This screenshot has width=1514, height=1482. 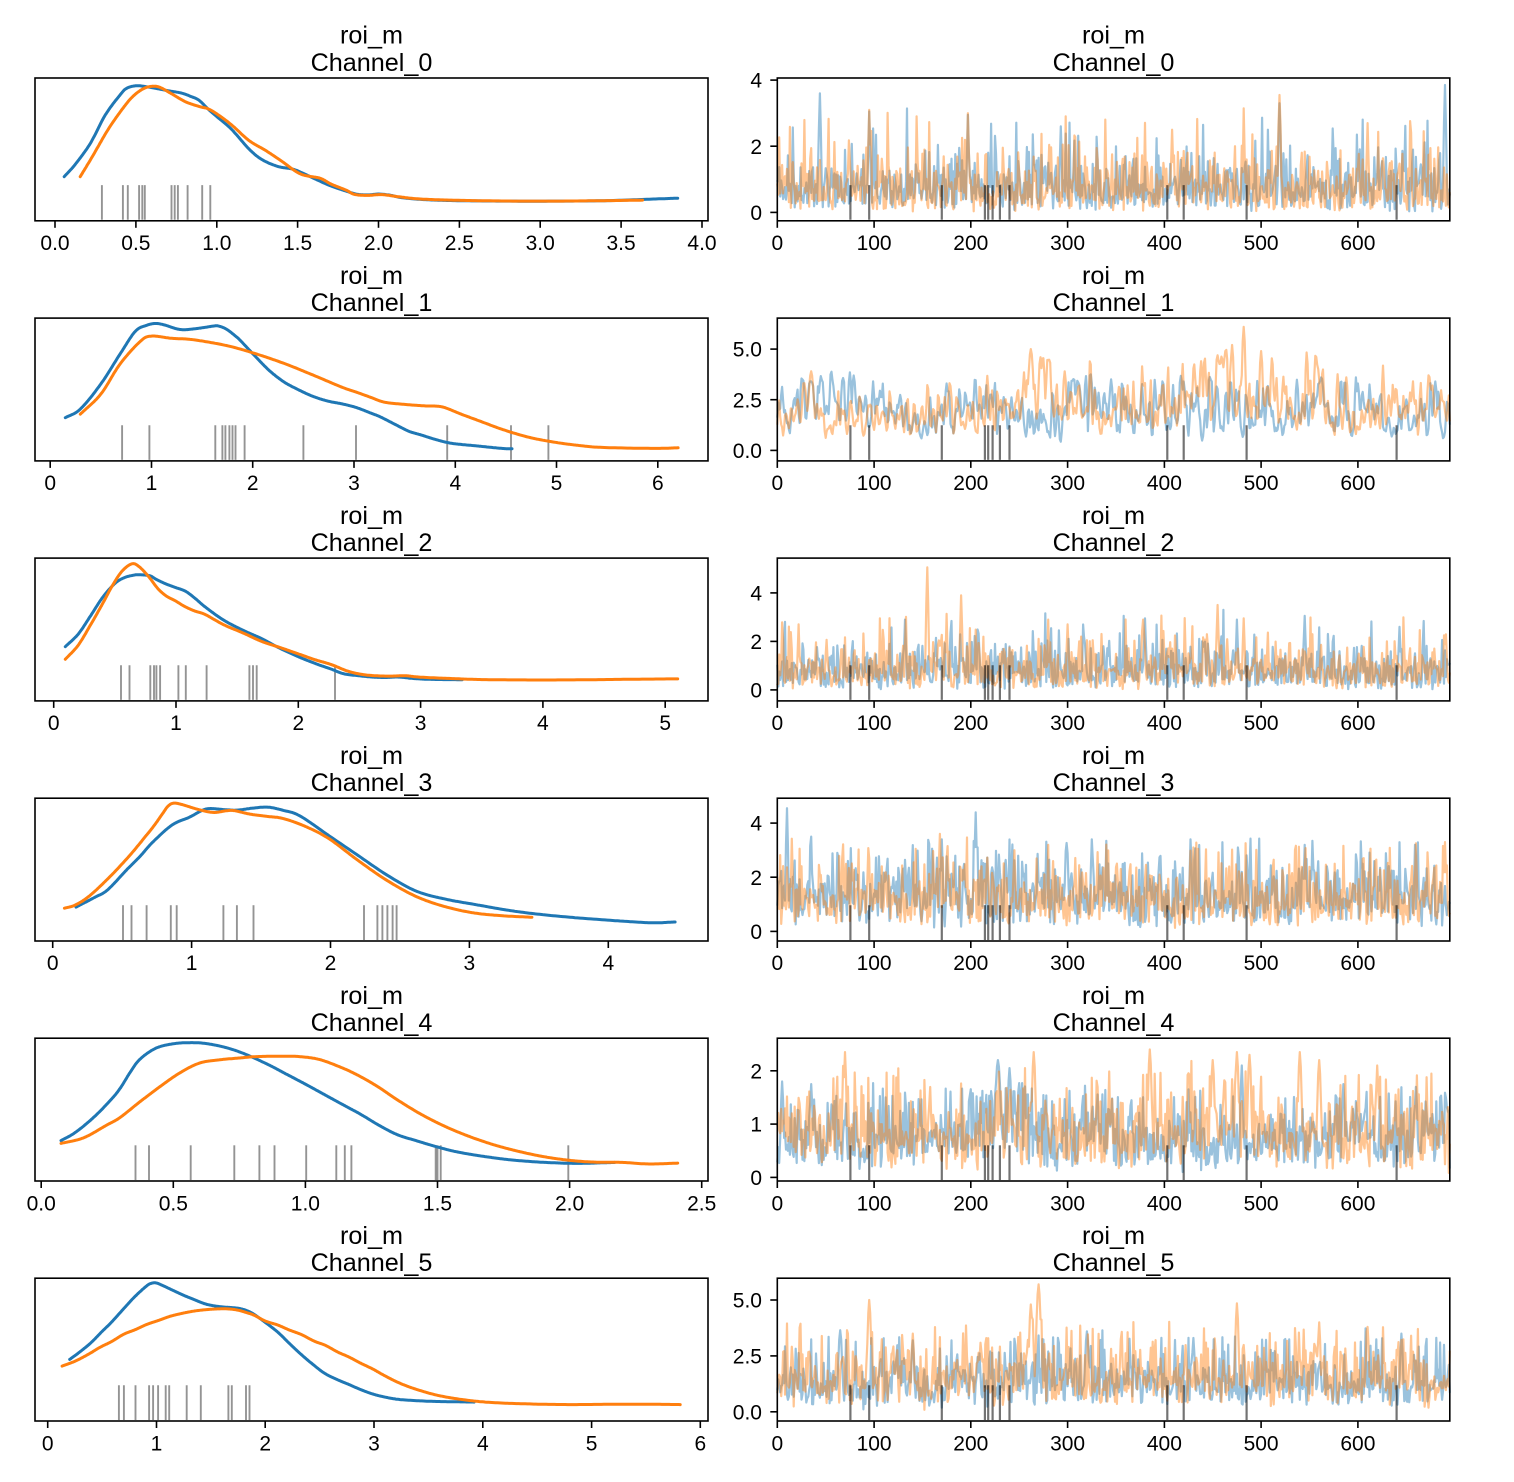 What do you see at coordinates (620, 243) in the screenshot?
I see `svg-text: 3.5` at bounding box center [620, 243].